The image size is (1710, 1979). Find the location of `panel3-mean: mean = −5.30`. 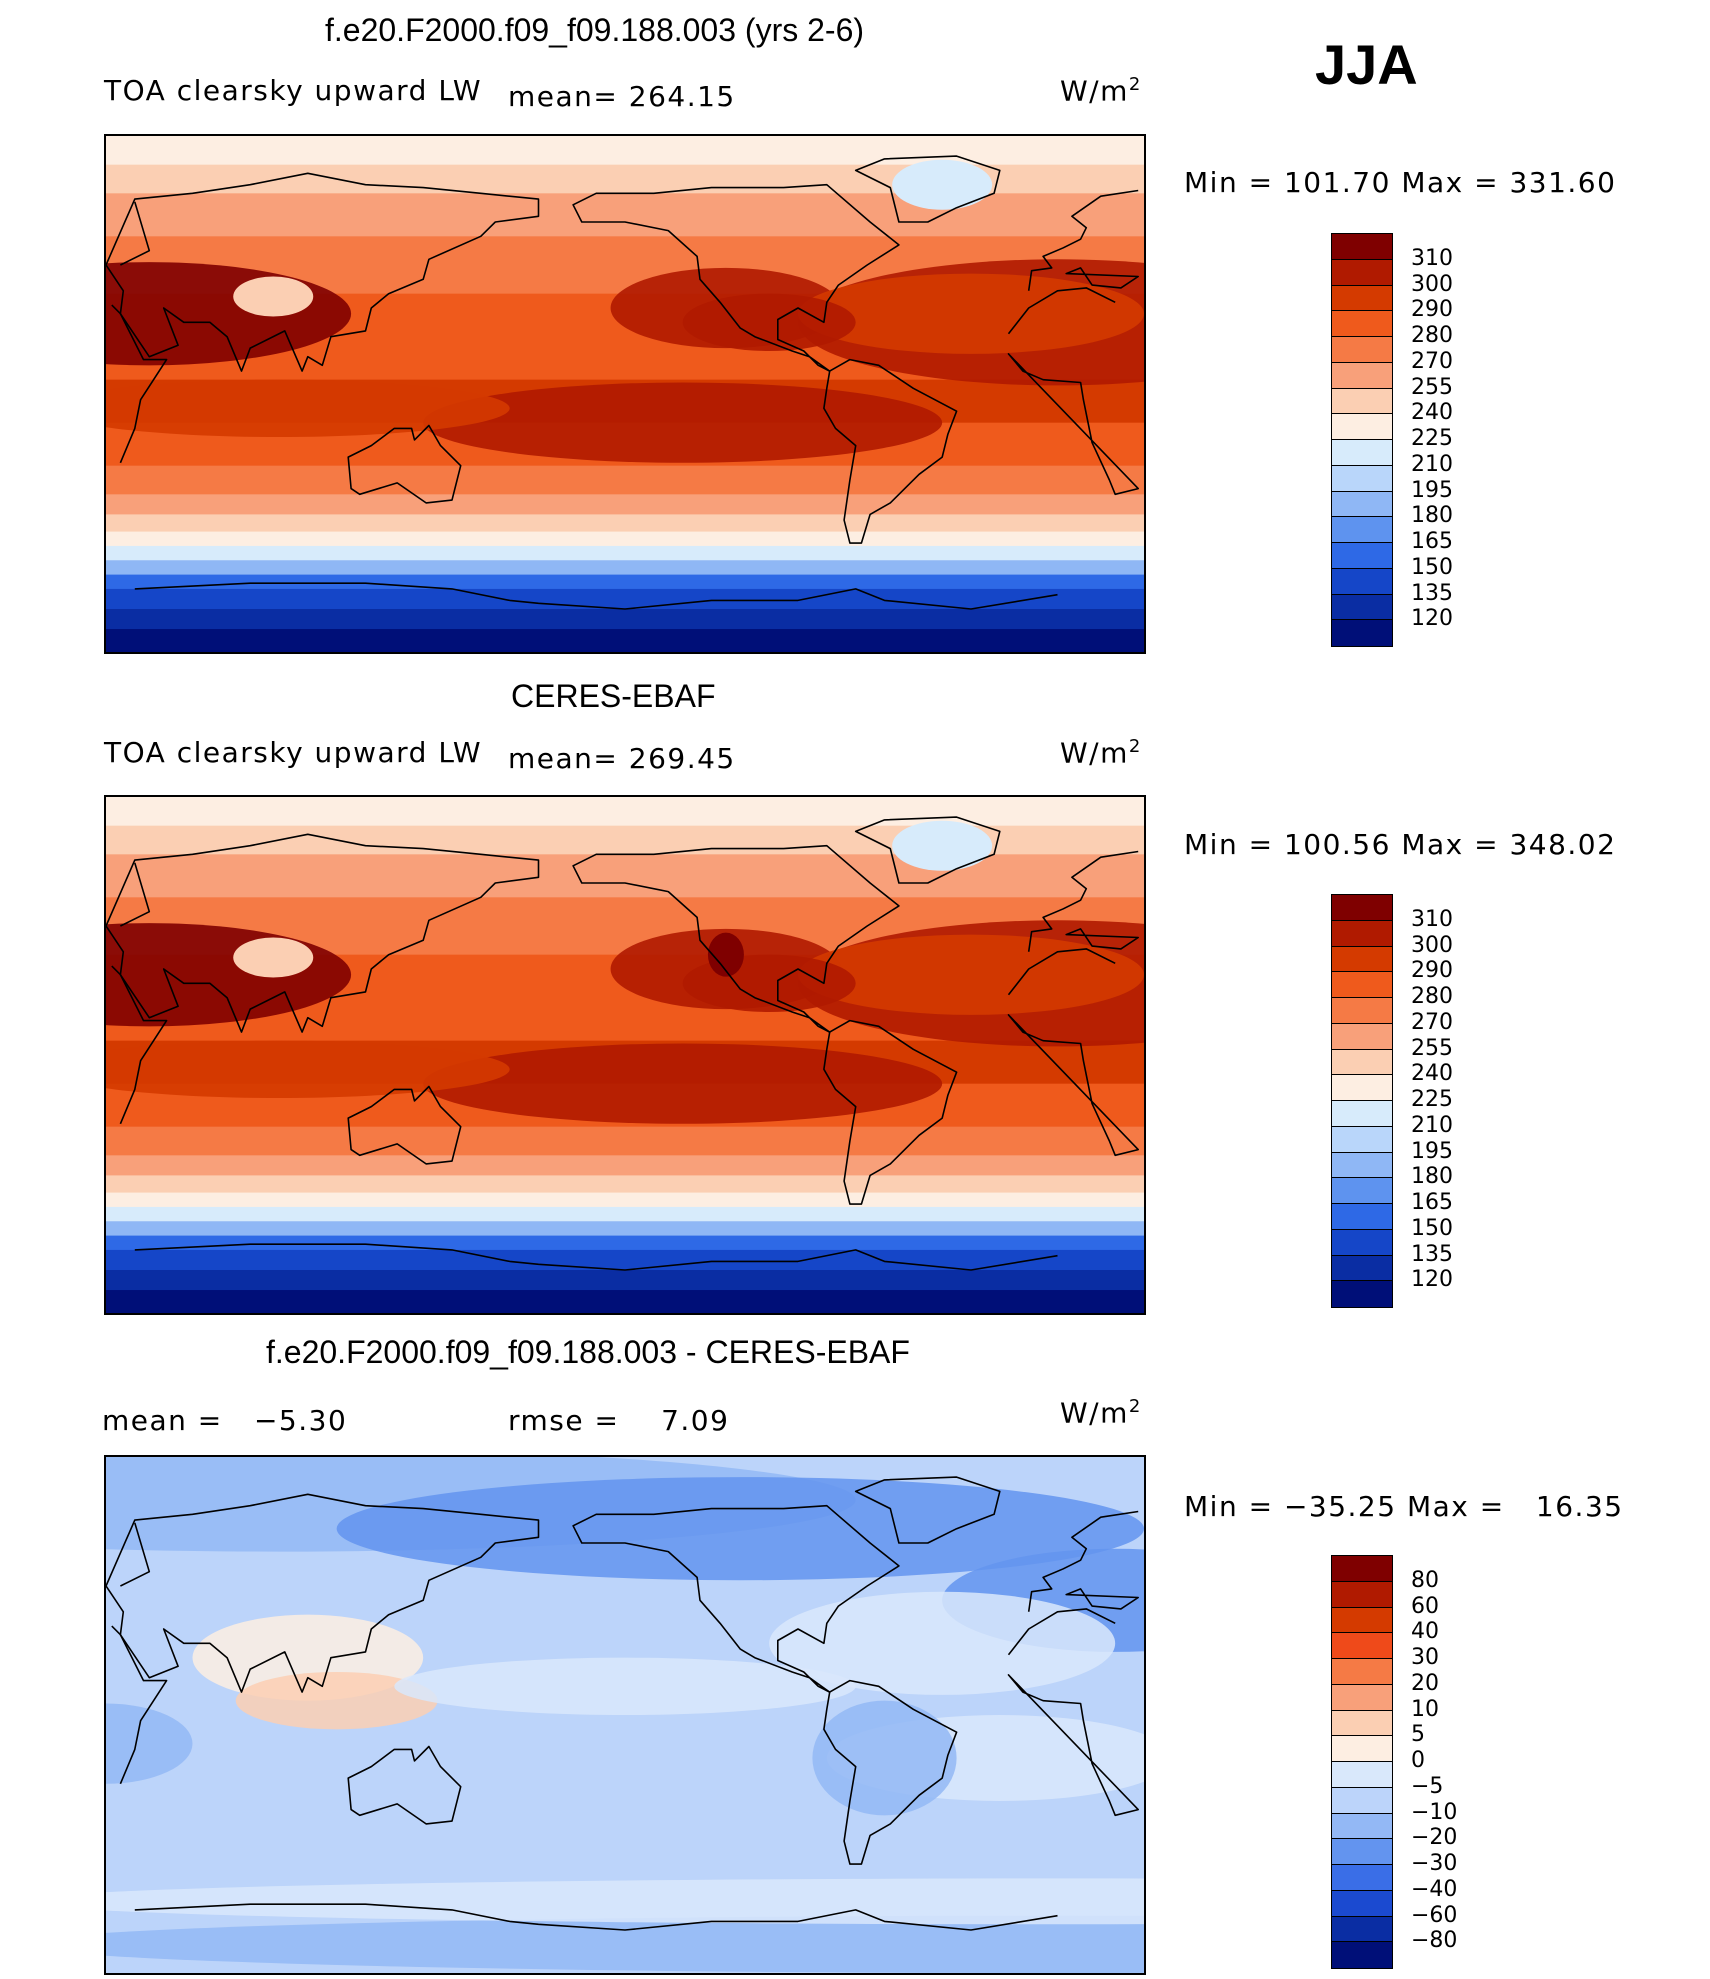

panel3-mean: mean = −5.30 is located at coordinates (225, 1420).